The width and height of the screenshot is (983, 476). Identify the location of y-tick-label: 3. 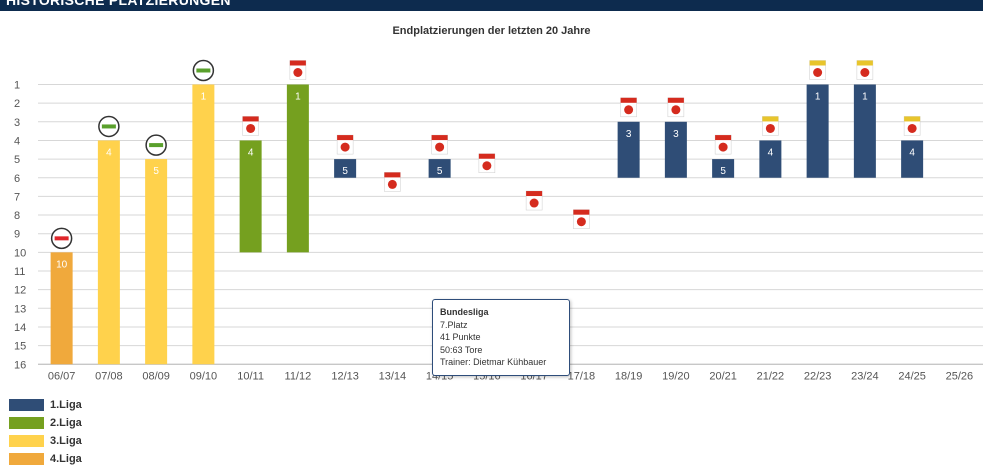
(17, 123).